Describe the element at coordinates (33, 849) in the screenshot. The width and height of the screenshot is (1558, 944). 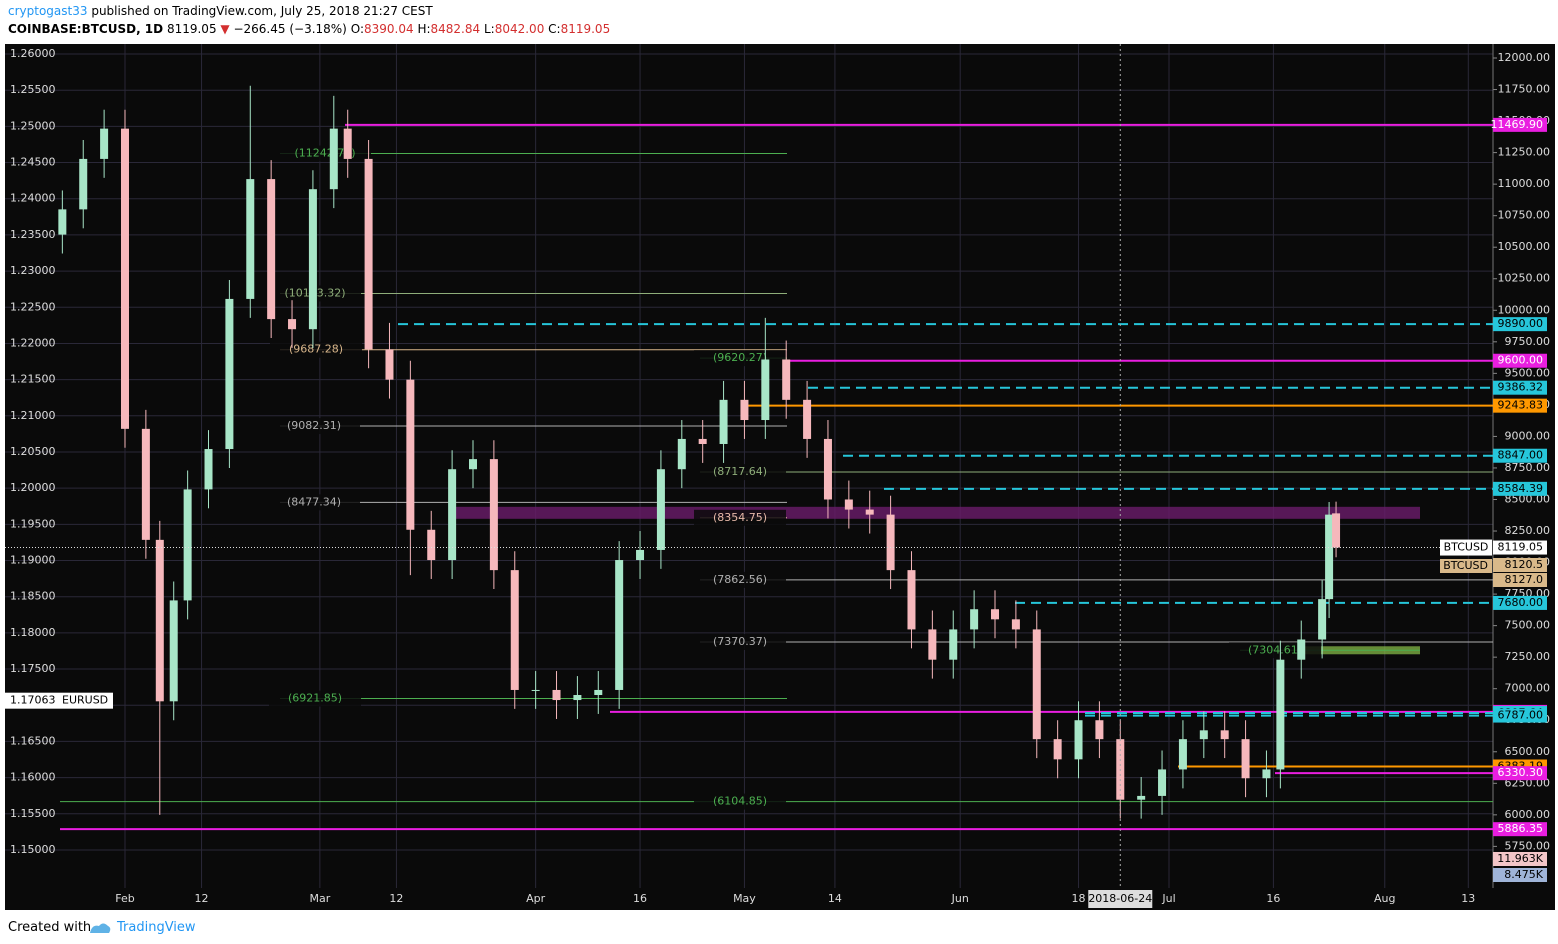
I see `y2-tick-label: 1.15000` at that location.